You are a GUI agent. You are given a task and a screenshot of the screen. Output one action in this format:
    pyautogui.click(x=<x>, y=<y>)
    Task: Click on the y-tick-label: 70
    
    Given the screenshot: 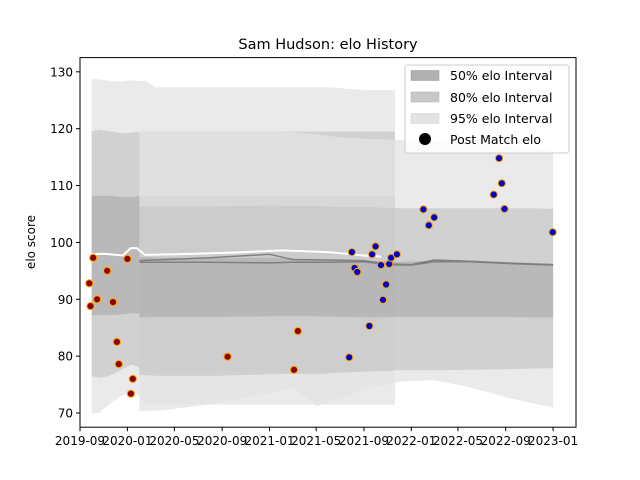 What is the action you would take?
    pyautogui.click(x=65, y=413)
    